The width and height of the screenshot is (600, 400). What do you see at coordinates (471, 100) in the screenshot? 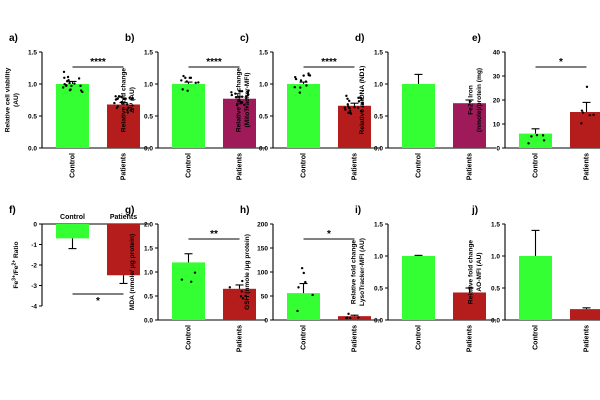
I see `y-axis-label: Fe2+ Iron` at bounding box center [471, 100].